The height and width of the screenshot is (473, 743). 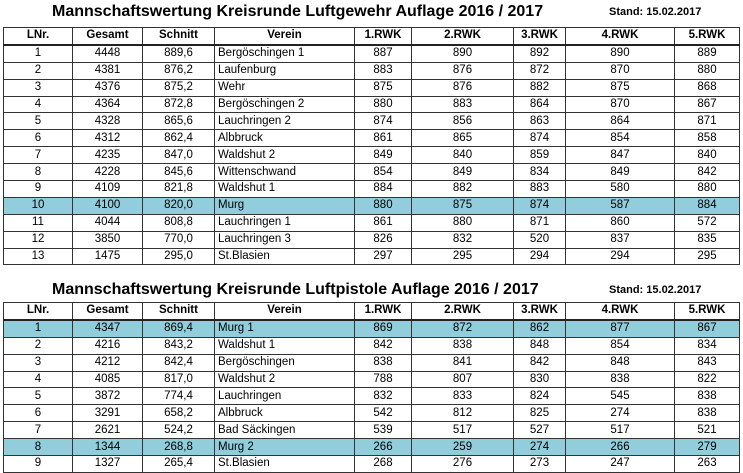 What do you see at coordinates (38, 121) in the screenshot?
I see `table-cell: 5` at bounding box center [38, 121].